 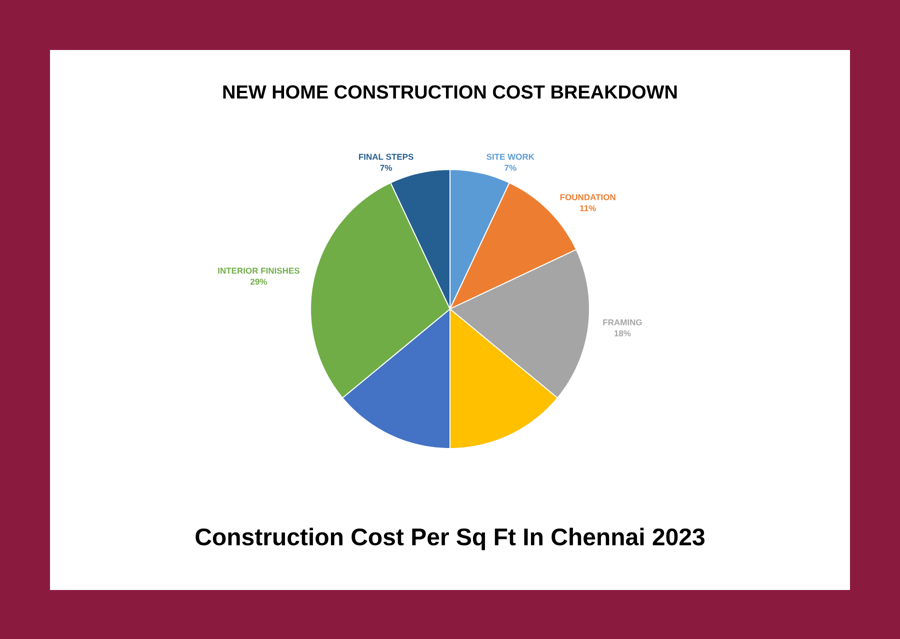 I want to click on slice-label: FOUNDATION, so click(x=588, y=197).